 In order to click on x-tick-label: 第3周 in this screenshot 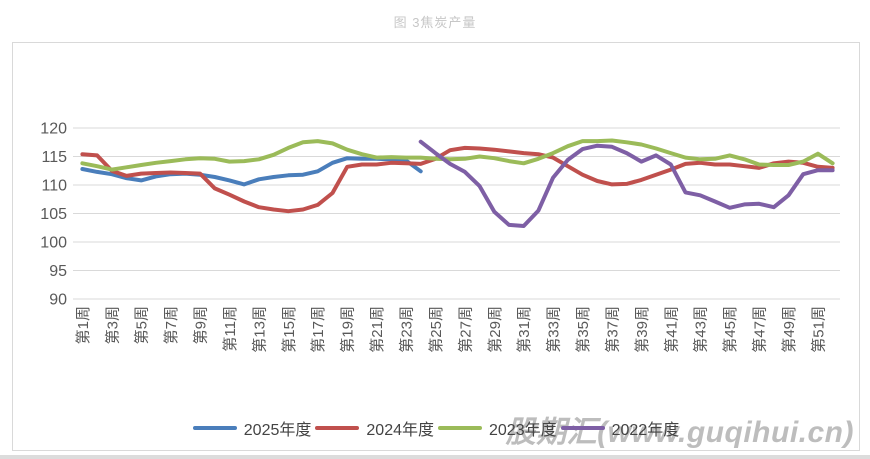, I will do `click(112, 325)`.